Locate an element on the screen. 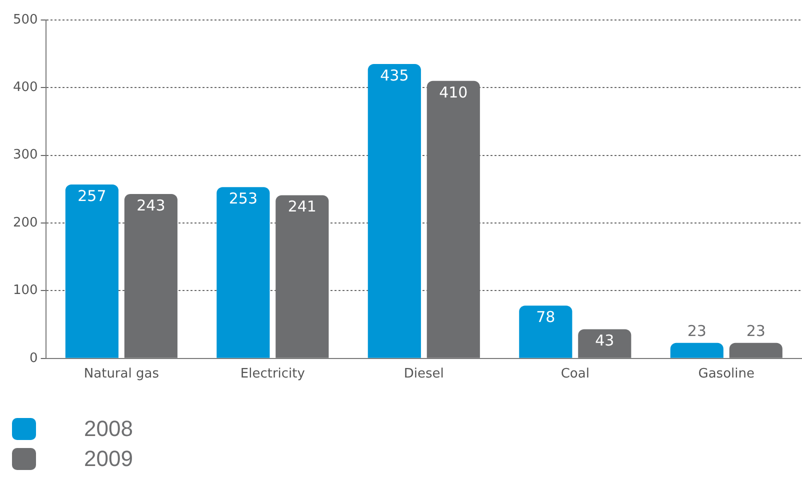 Image resolution: width=802 pixels, height=480 pixels. data-label: 43 is located at coordinates (604, 341).